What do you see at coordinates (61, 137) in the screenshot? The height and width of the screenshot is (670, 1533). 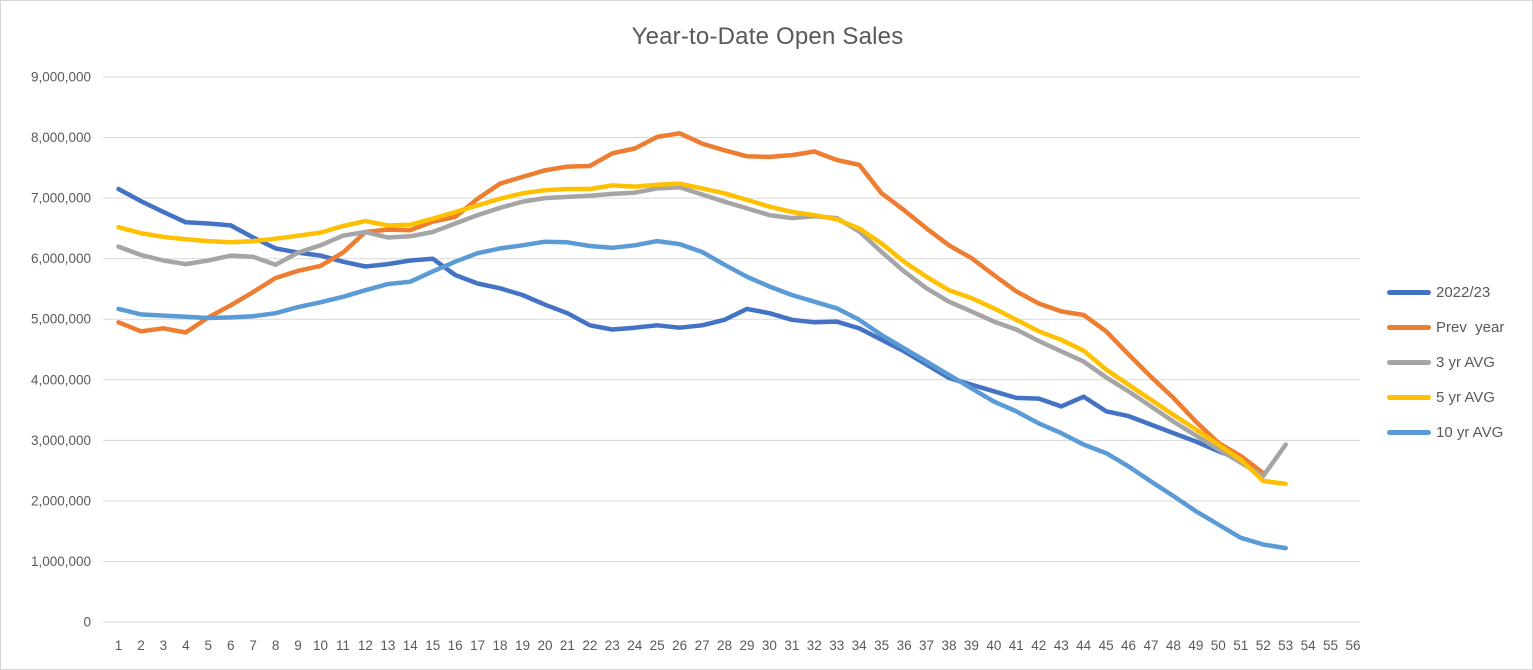 I see `y-axis-tick-label: 8,000,000` at bounding box center [61, 137].